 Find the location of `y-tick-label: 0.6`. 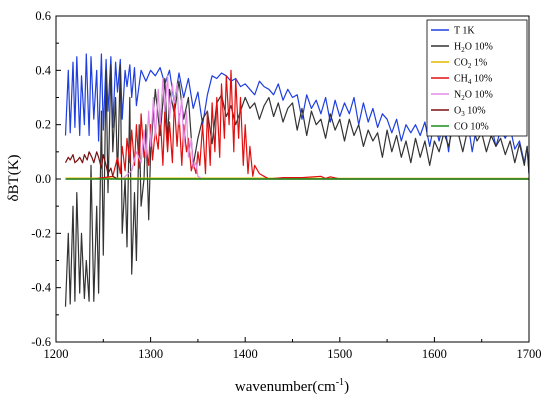

y-tick-label: 0.6 is located at coordinates (43, 16).